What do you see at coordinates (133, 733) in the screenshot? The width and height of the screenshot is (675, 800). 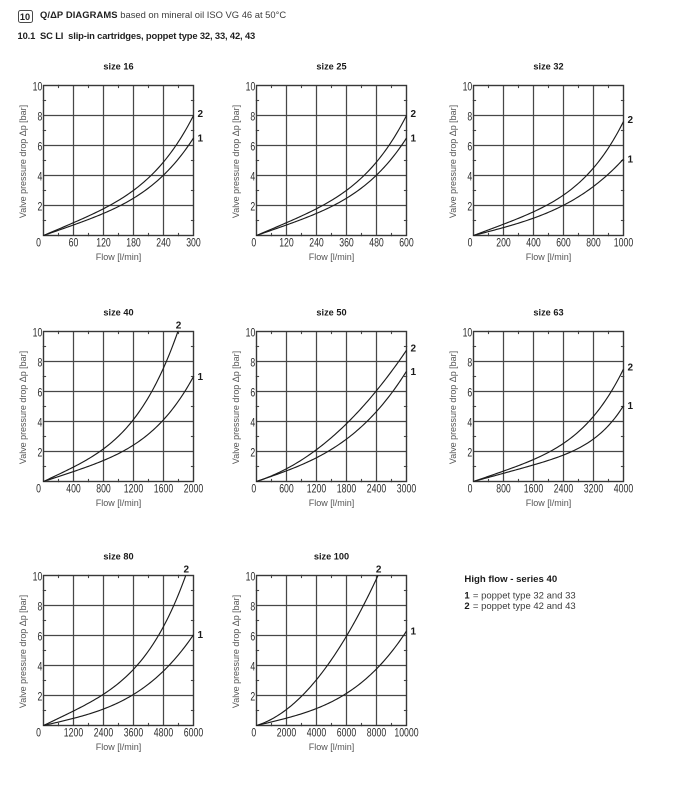 I see `svg-text: 3600` at bounding box center [133, 733].